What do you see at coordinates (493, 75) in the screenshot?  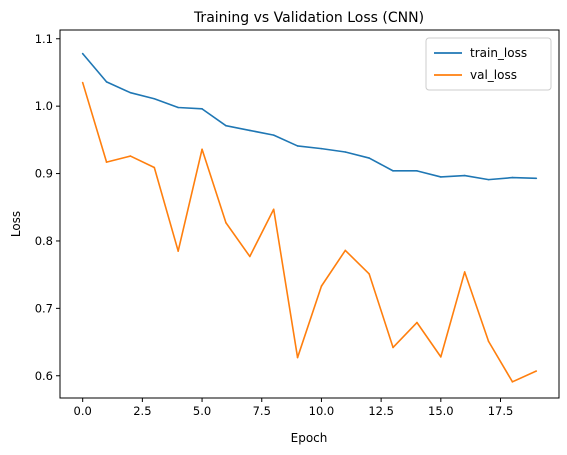 I see `legend-entry-val_loss: val_loss` at bounding box center [493, 75].